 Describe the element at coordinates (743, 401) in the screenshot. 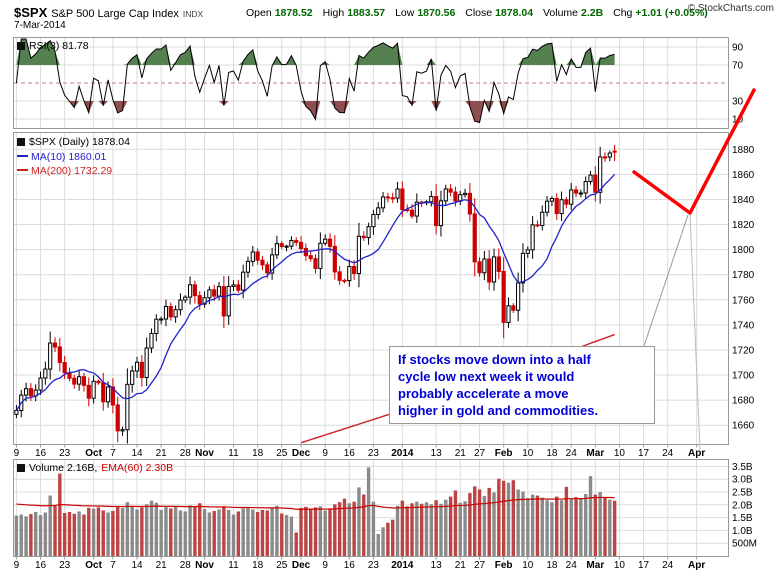

I see `svg-text: 1680` at that location.